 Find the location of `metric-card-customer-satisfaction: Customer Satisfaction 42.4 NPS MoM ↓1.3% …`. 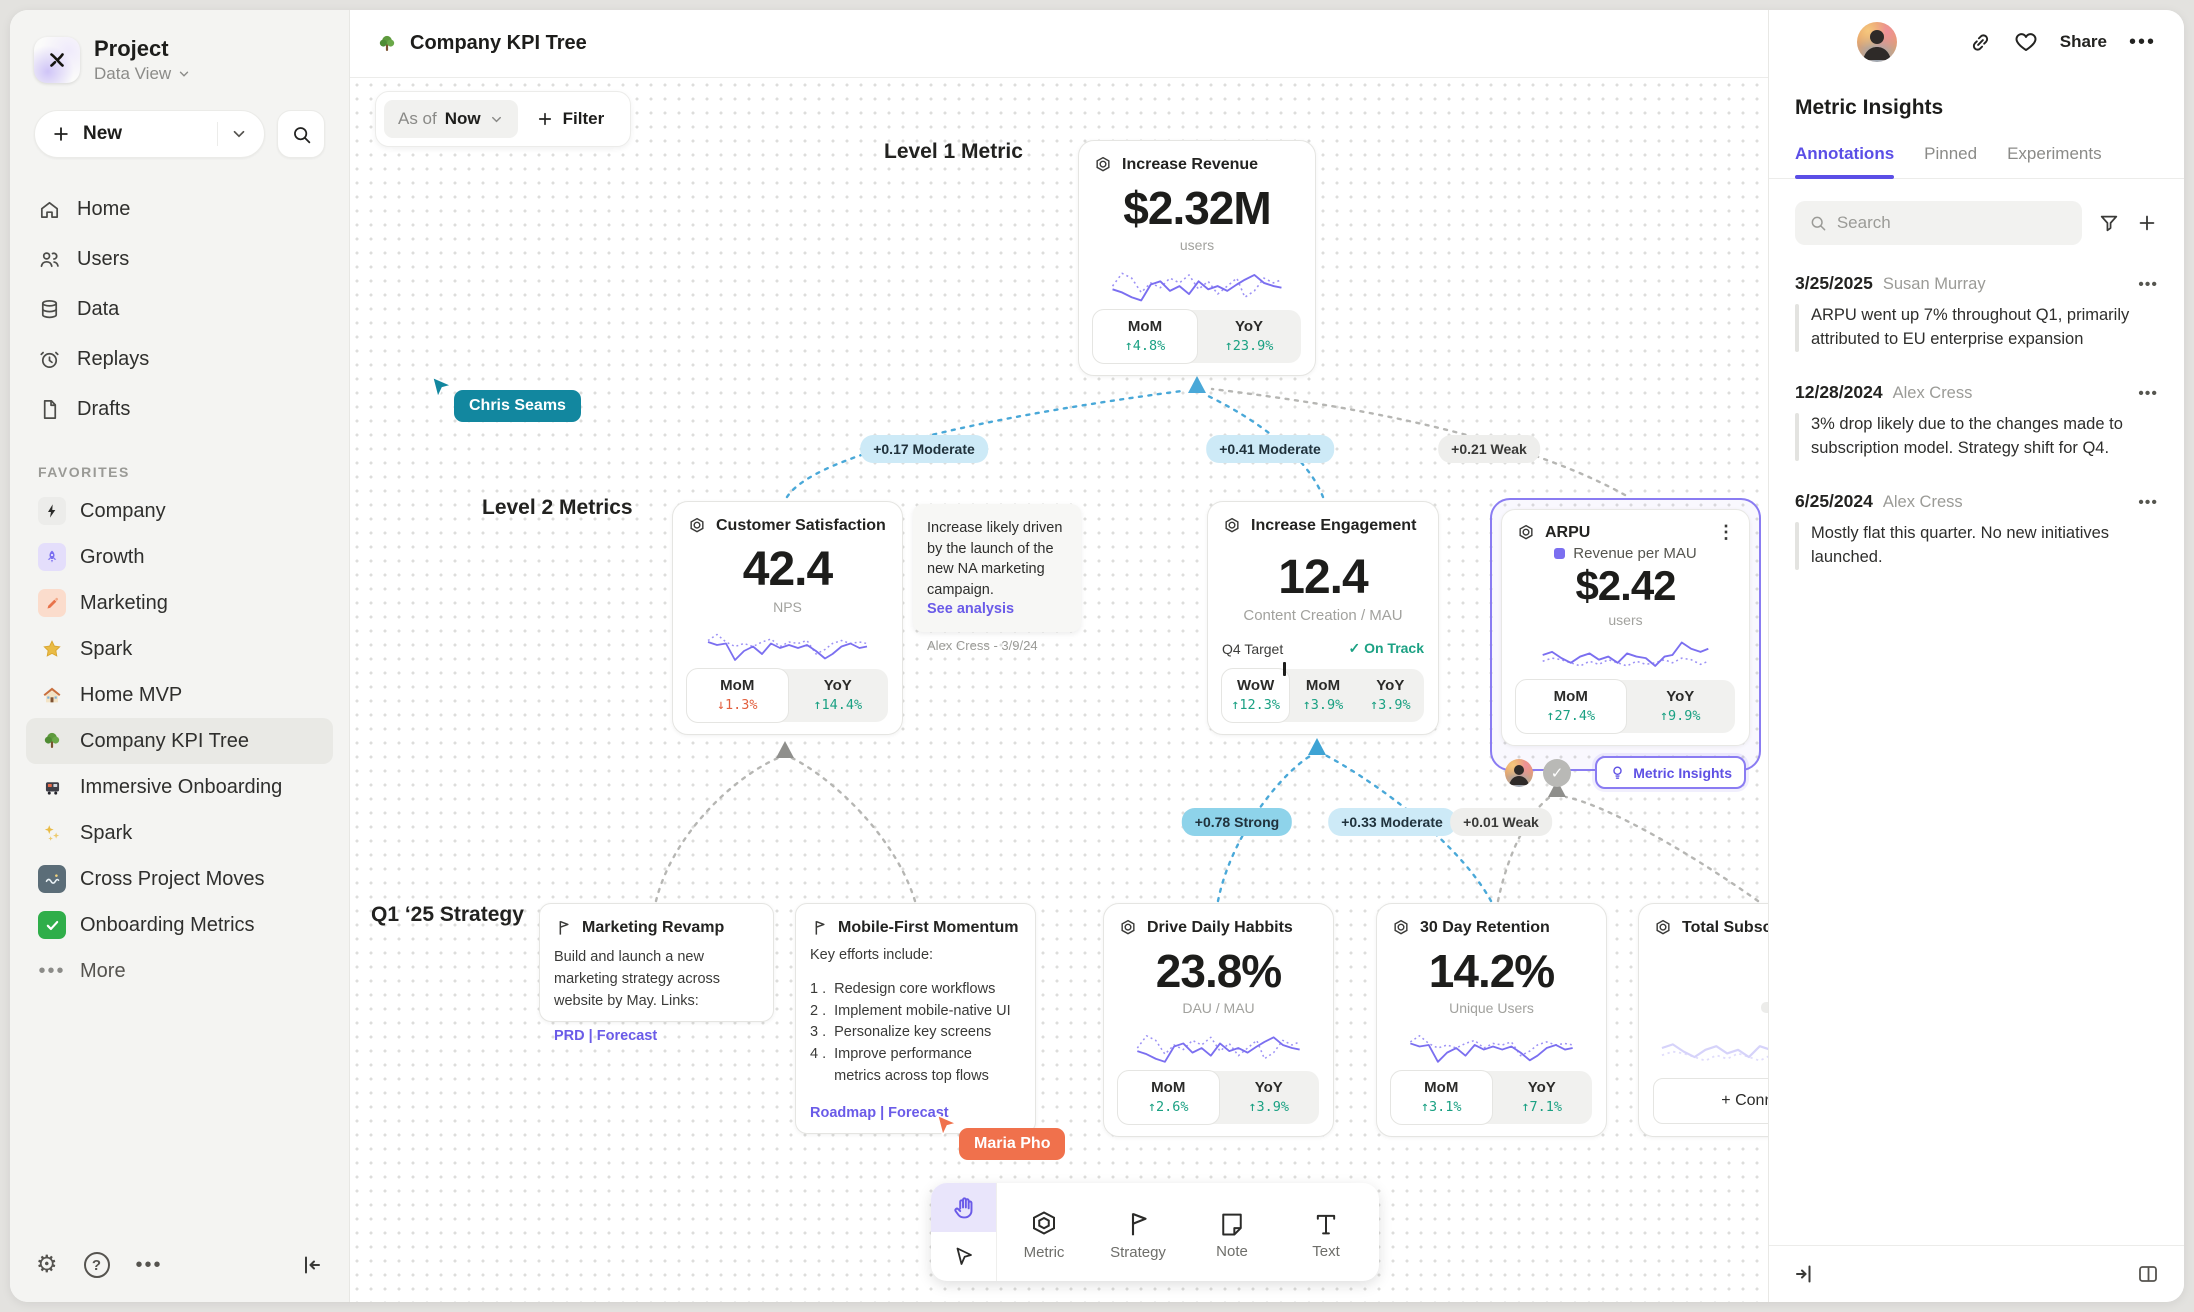

metric-card-customer-satisfaction: Customer Satisfaction 42.4 NPS MoM ↓1.3% … is located at coordinates (787, 618).